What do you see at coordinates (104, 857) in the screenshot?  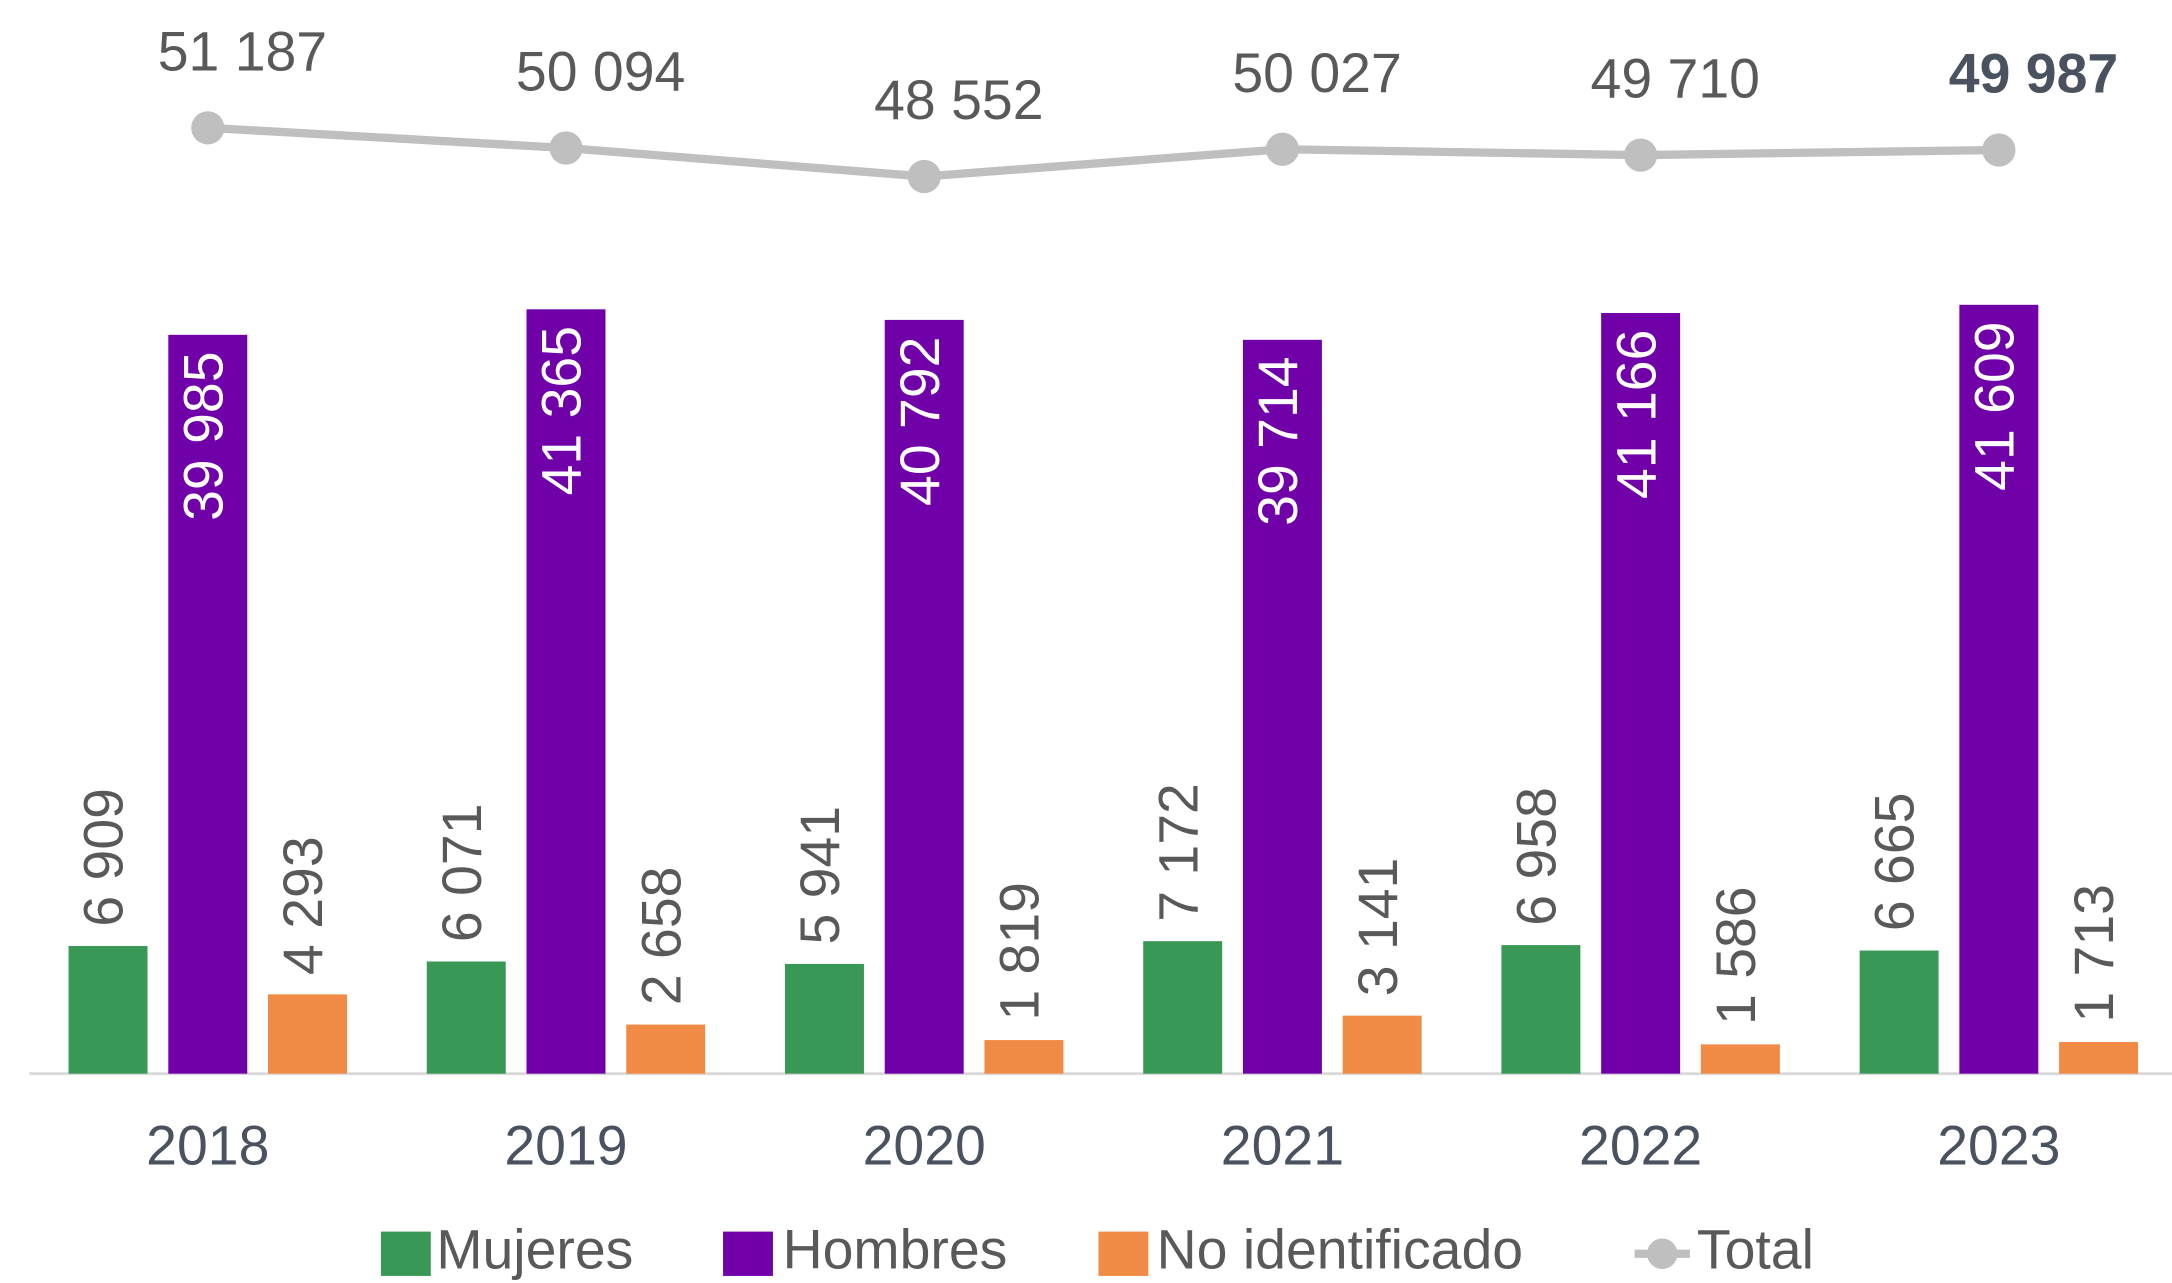 I see `data-label: 6 909` at bounding box center [104, 857].